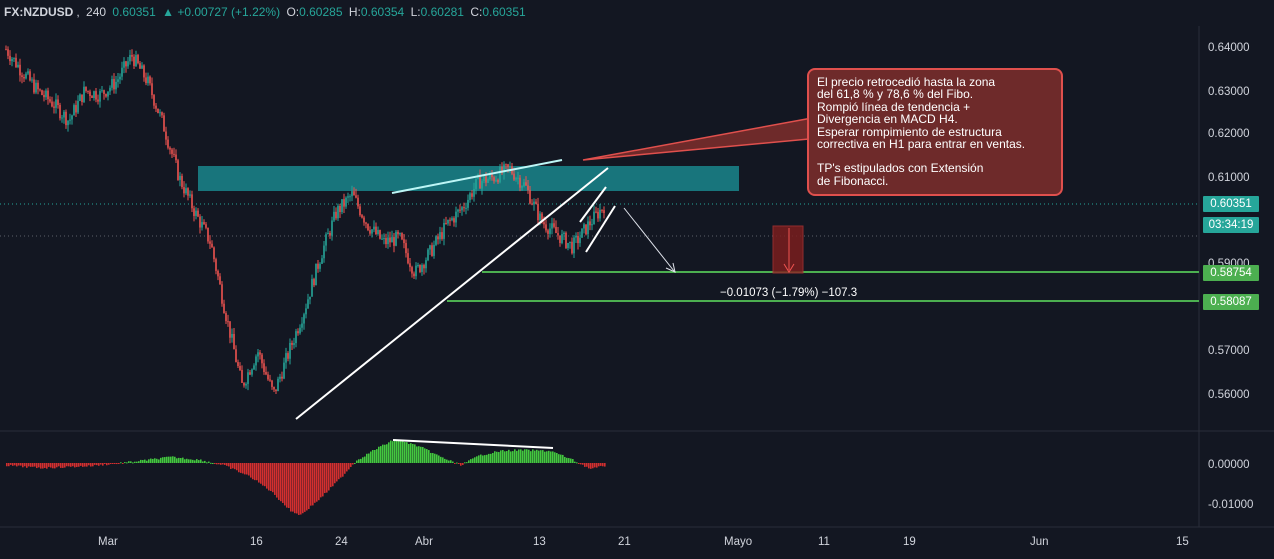 This screenshot has height=559, width=1274. I want to click on wedge-upper-line, so click(593, 204).